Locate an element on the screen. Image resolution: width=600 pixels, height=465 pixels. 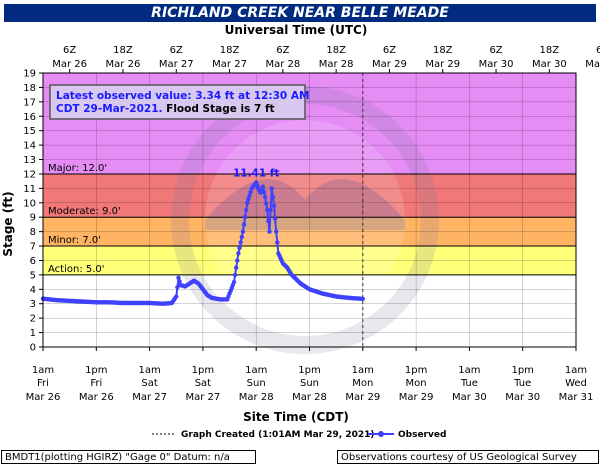
x-axis-title: Site Time (CDT) is located at coordinates (296, 417).